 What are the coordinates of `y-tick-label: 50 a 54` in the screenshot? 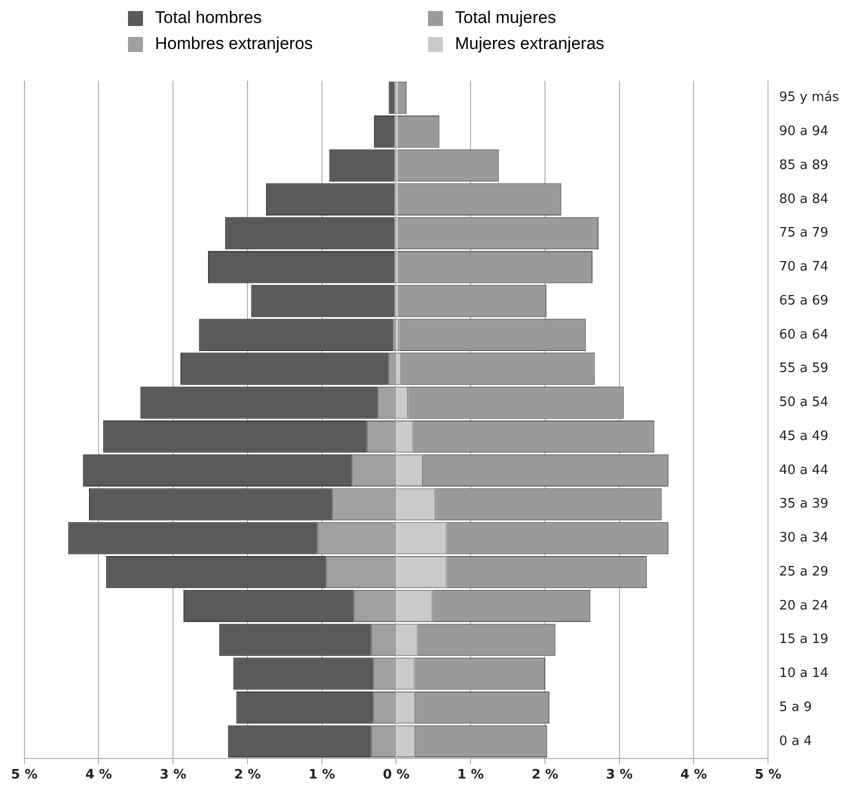 It's located at (803, 402).